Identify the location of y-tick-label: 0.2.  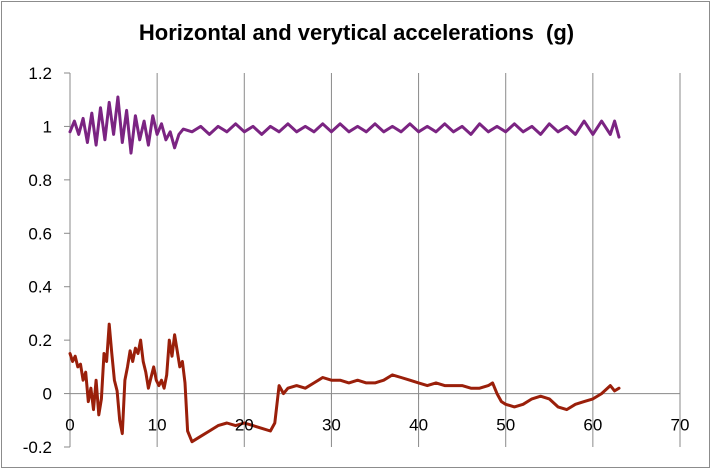
(40, 340).